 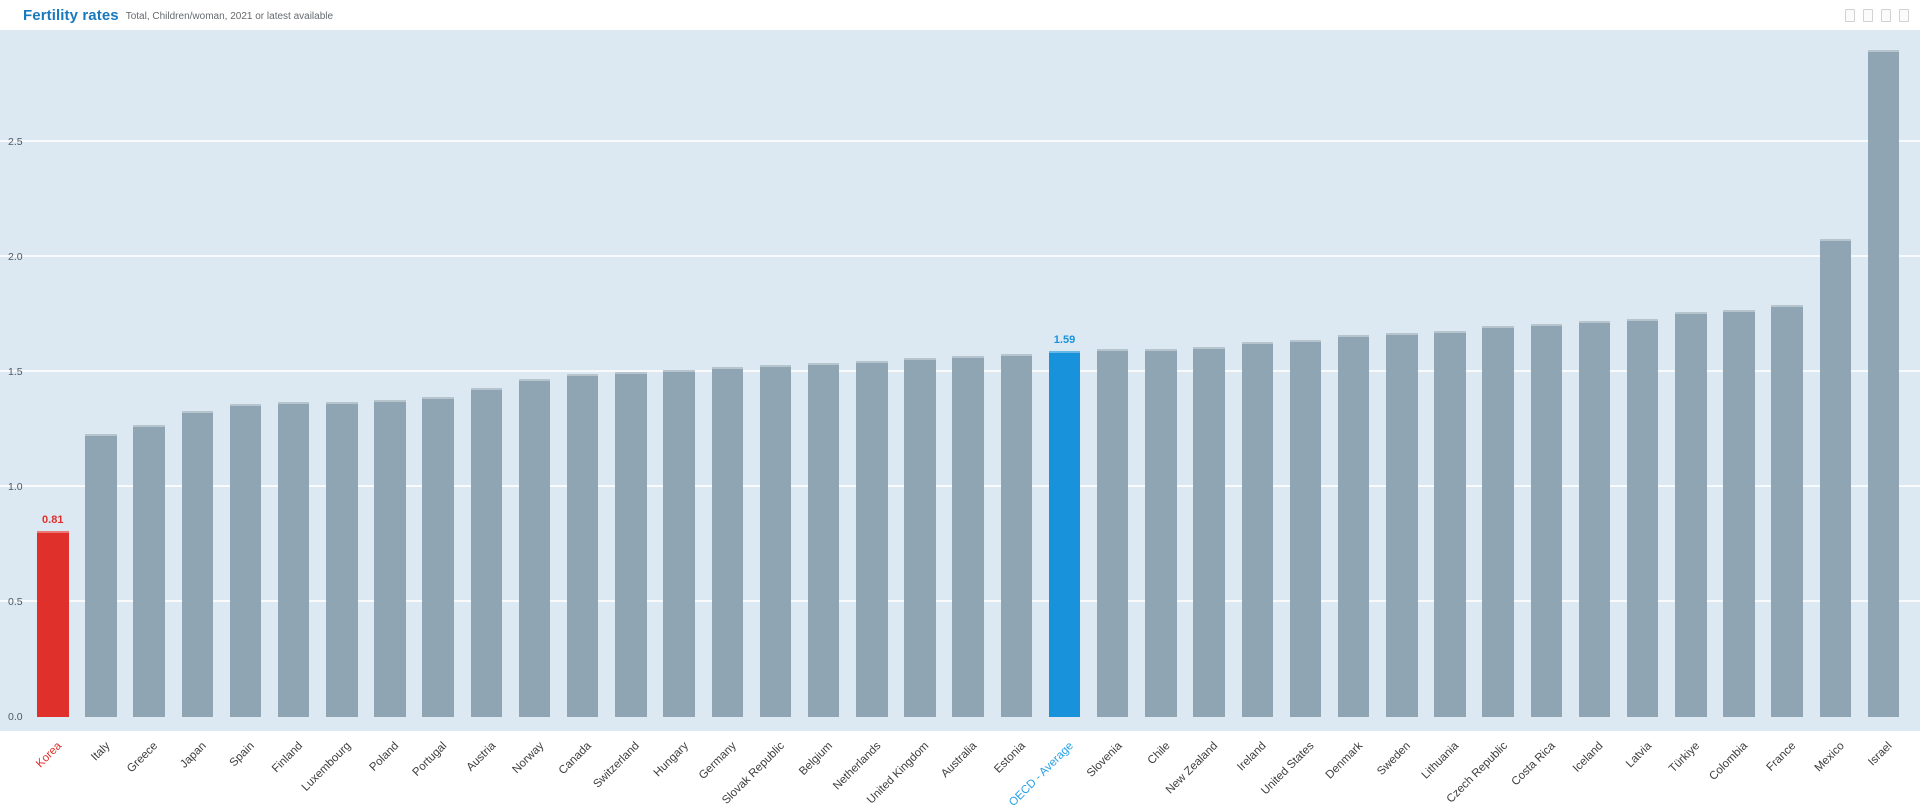 What do you see at coordinates (1685, 758) in the screenshot?
I see `x-label-turkiye: Türkiye` at bounding box center [1685, 758].